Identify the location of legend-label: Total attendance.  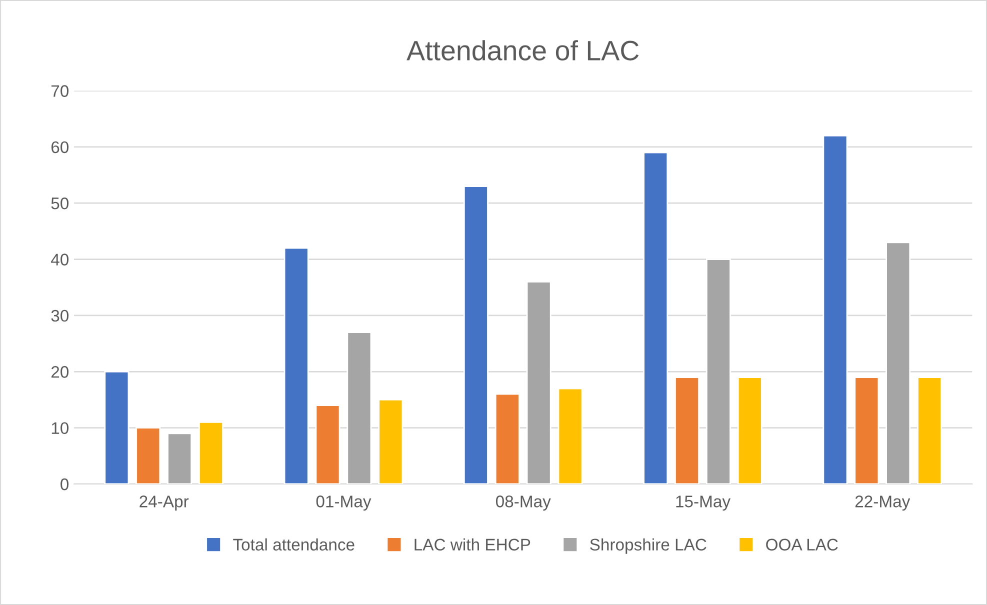
(293, 544).